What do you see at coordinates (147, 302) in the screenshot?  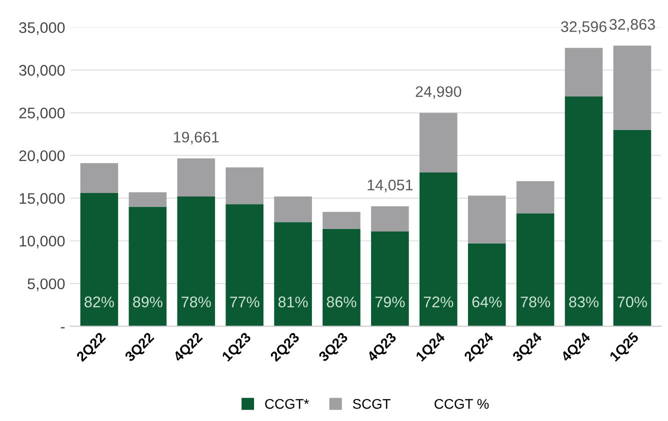 I see `annotation: 89%` at bounding box center [147, 302].